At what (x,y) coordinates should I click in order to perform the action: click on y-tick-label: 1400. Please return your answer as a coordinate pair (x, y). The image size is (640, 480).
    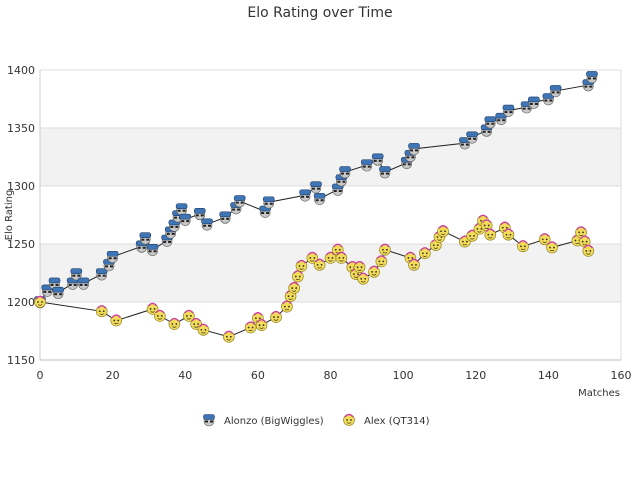
    Looking at the image, I should click on (21, 70).